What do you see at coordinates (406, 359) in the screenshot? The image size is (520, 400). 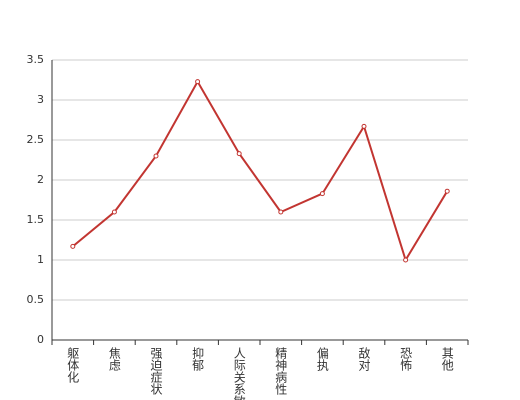 I see `x-tick-label: 恐怖` at bounding box center [406, 359].